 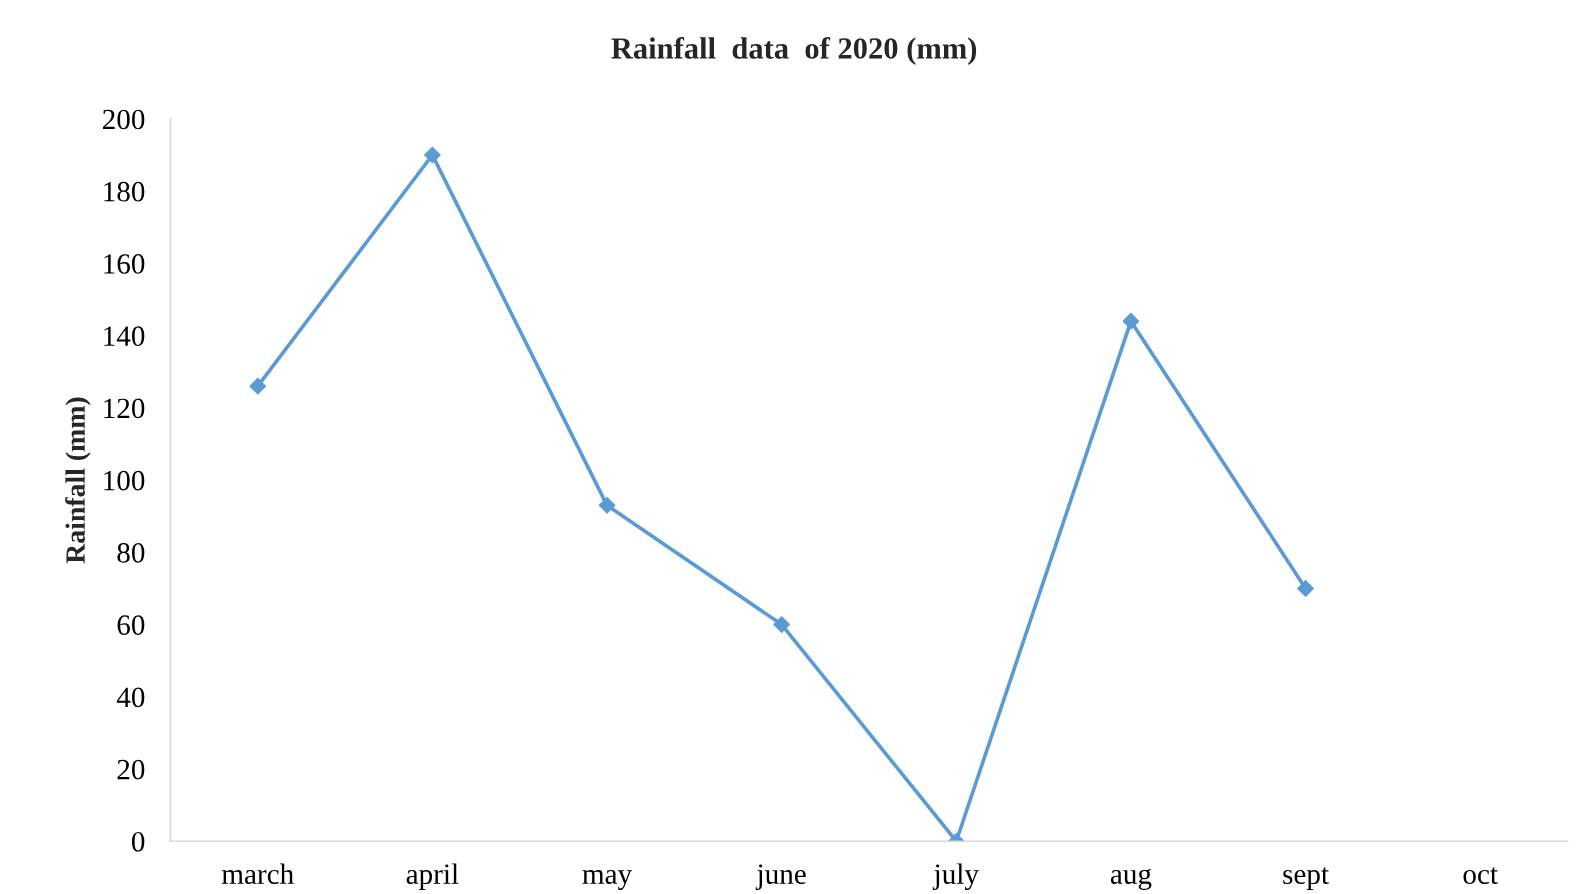 I want to click on y-tick-label: 40, so click(x=130, y=697).